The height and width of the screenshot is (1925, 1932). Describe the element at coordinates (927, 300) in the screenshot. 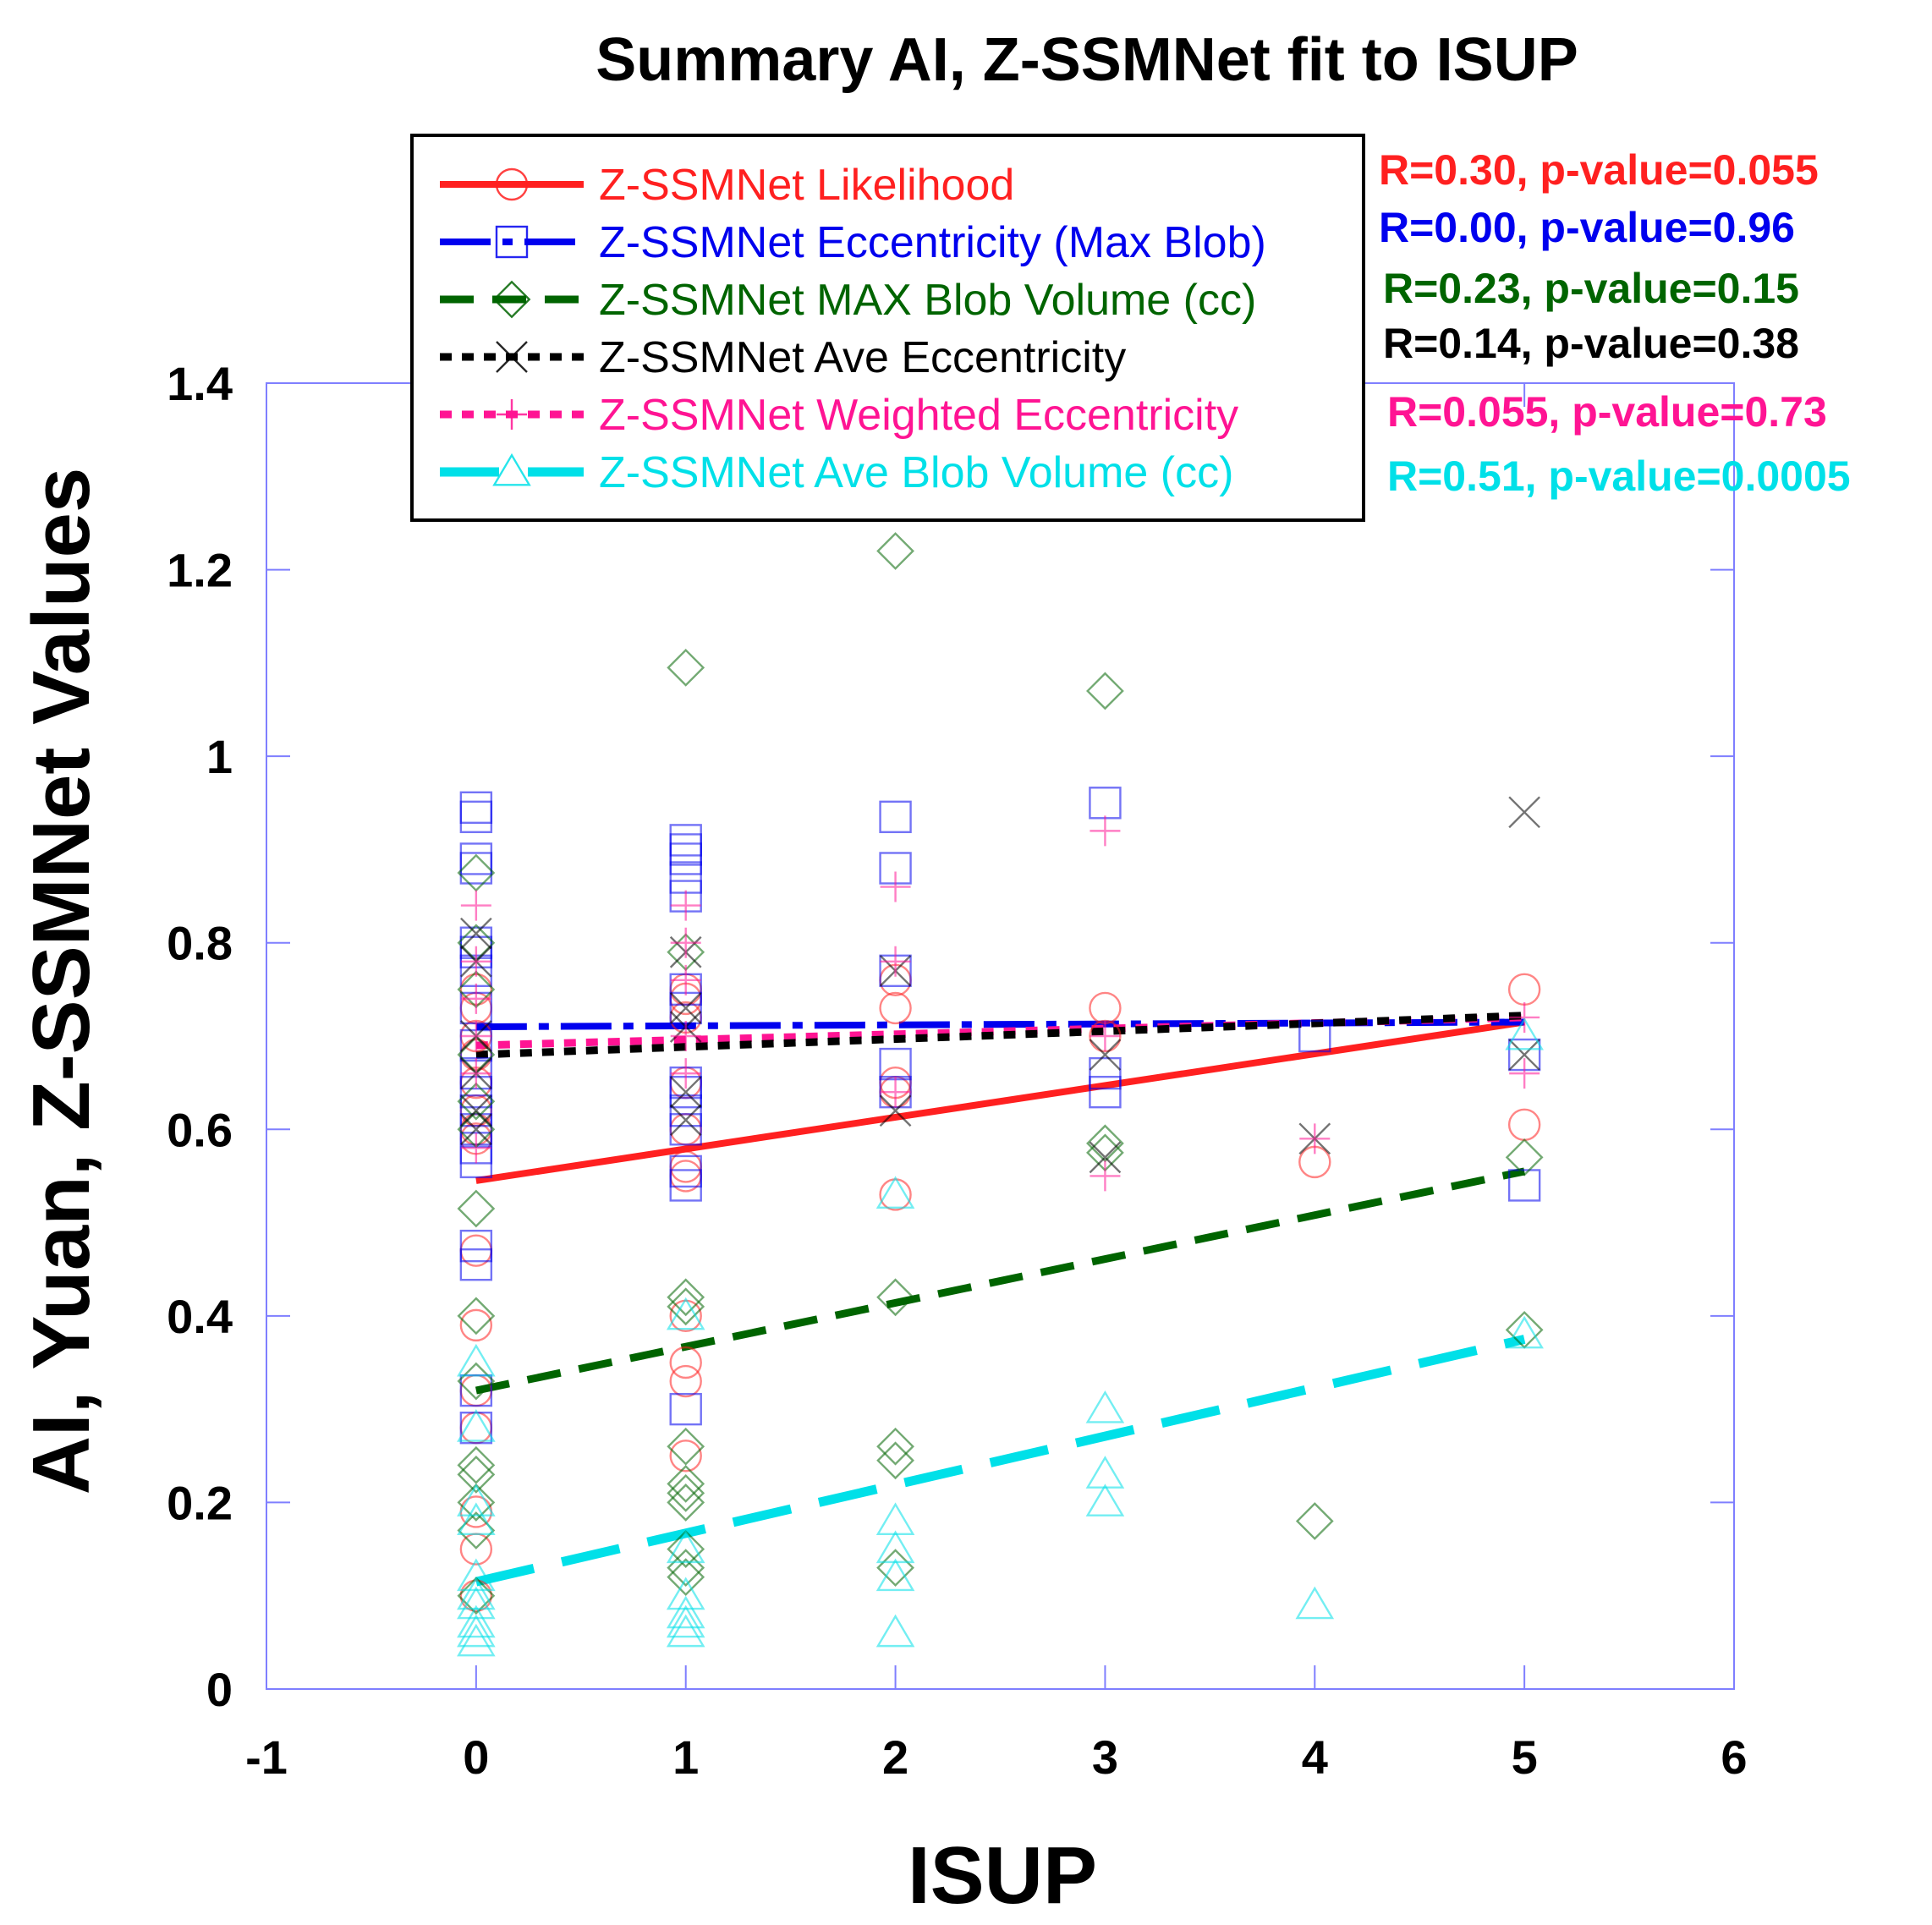

I see `legend-label: Z-SSMNet MAX Blob Volume (cc)` at that location.